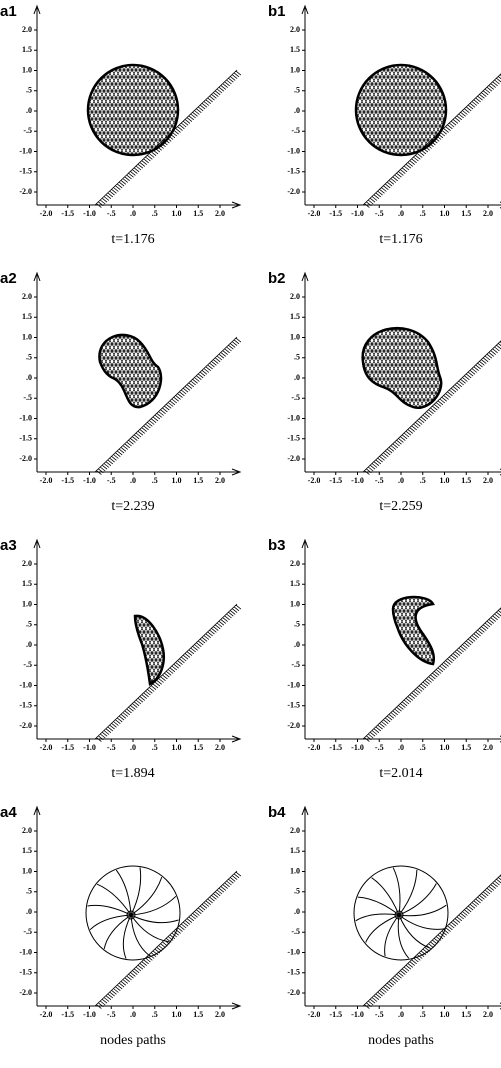 The width and height of the screenshot is (501, 1068). I want to click on panel-label: a2, so click(8, 278).